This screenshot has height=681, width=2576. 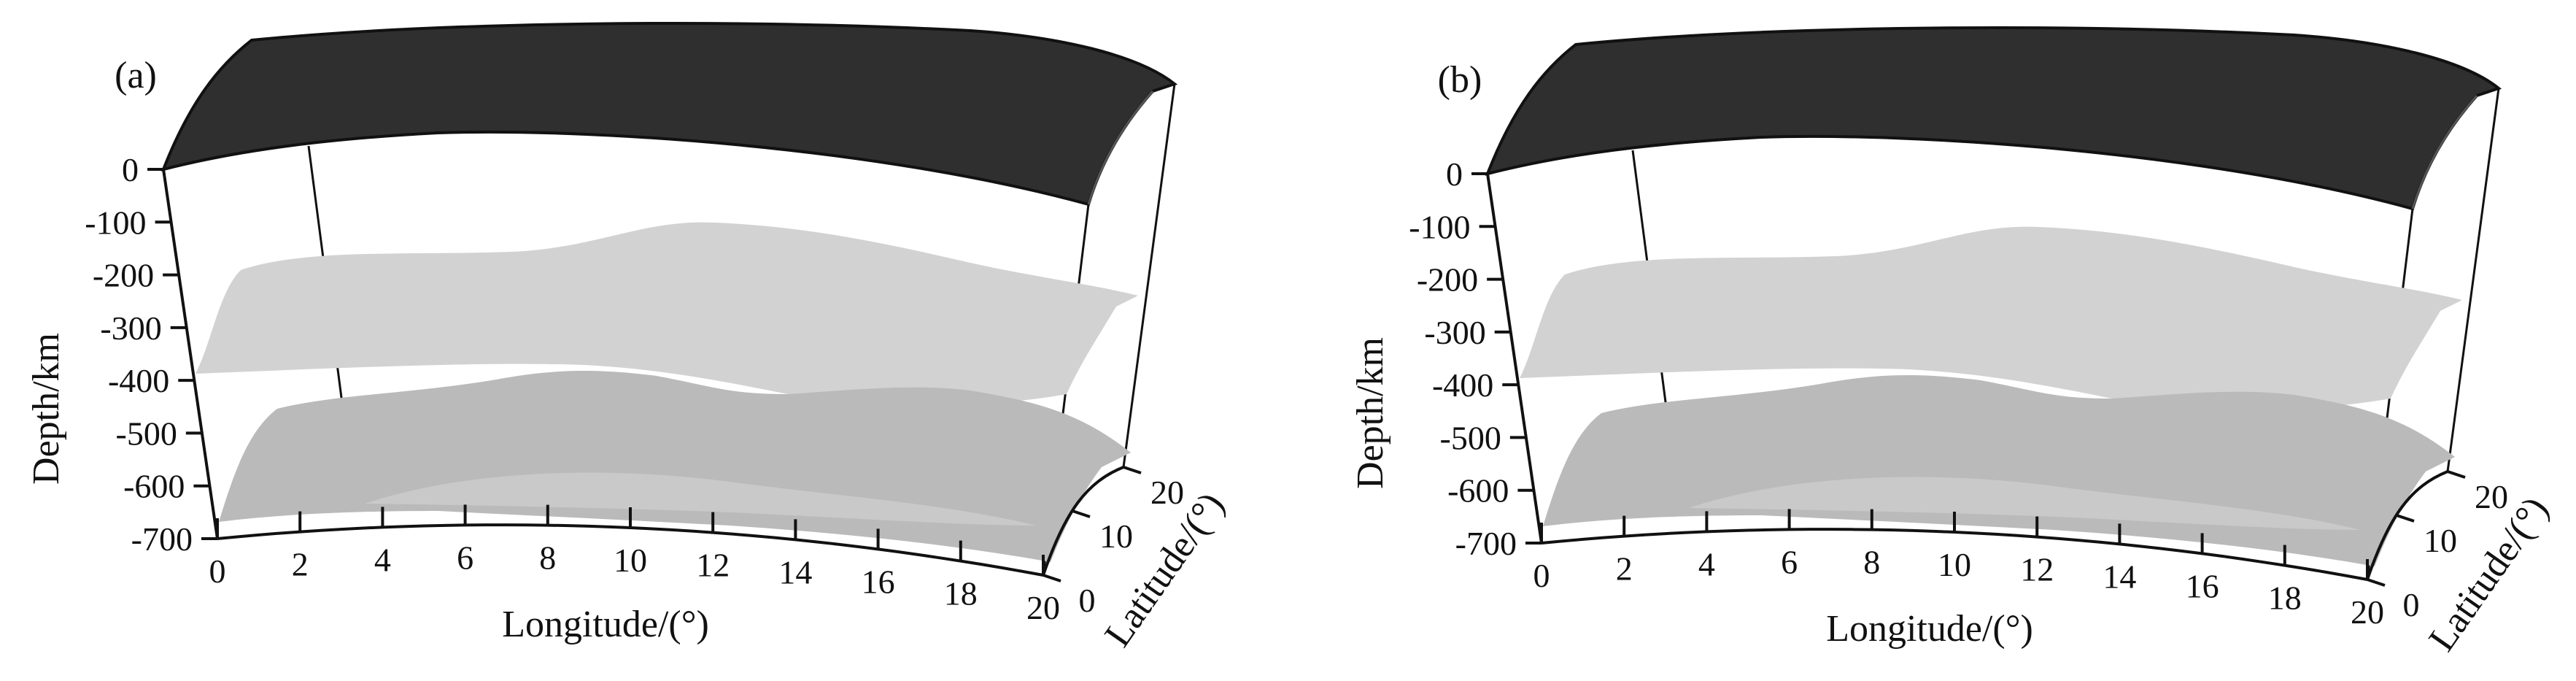 I want to click on panel-label: (b), so click(x=1460, y=80).